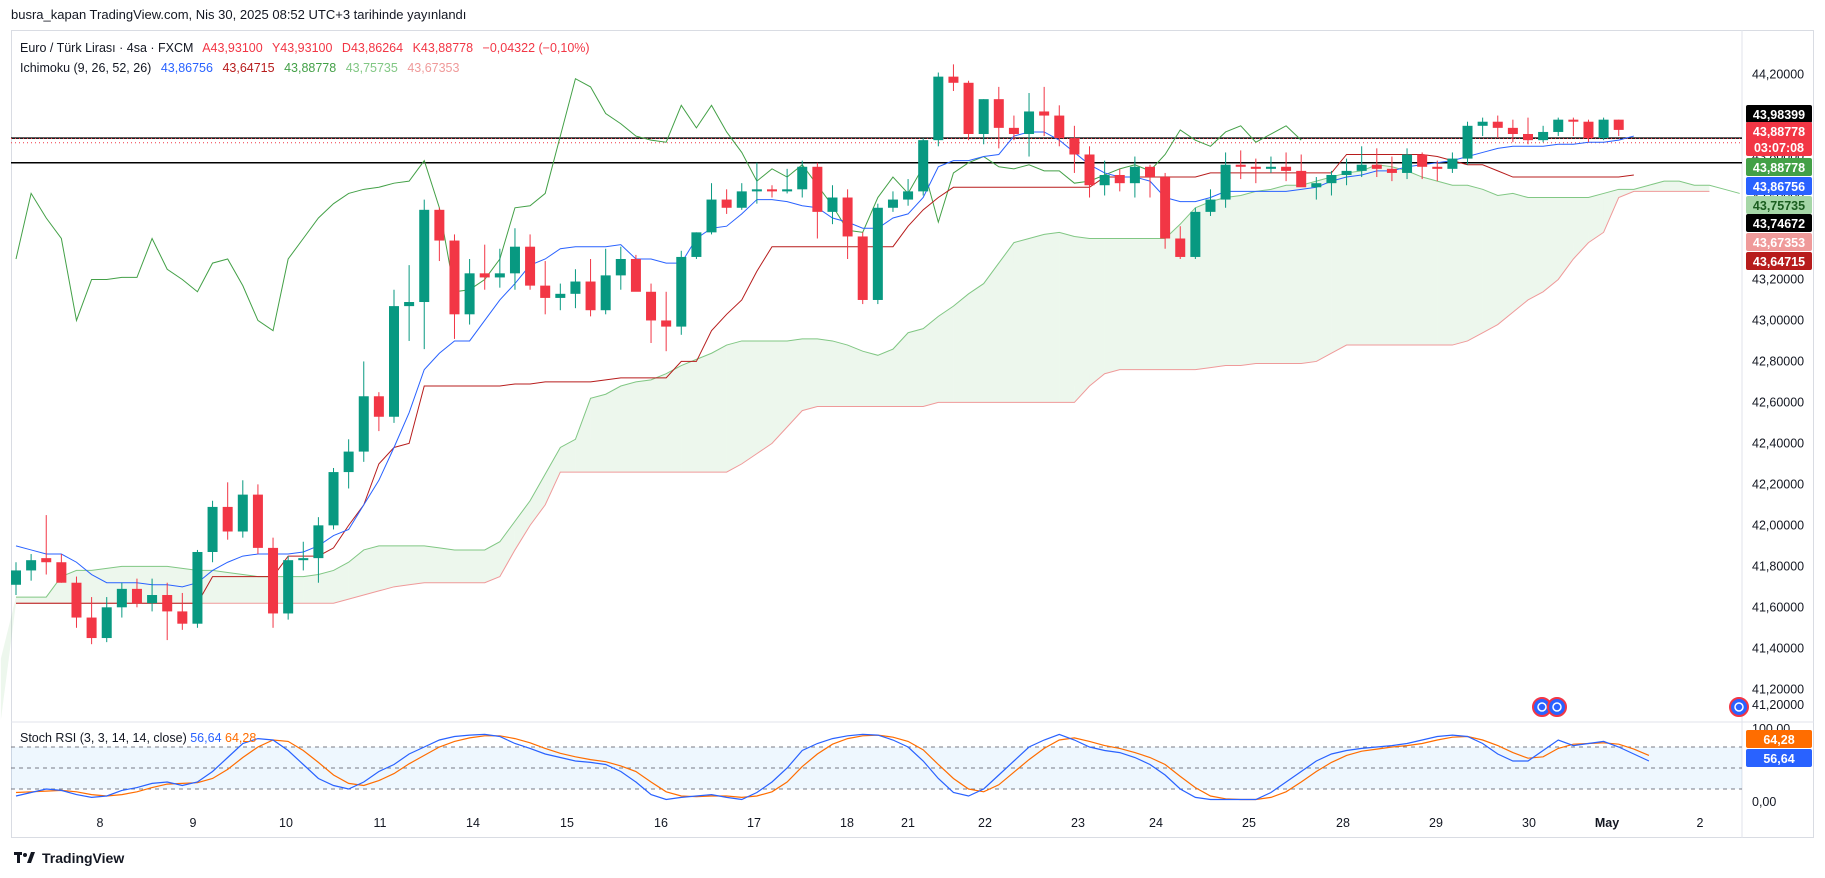 The image size is (1825, 878). Describe the element at coordinates (103, 738) in the screenshot. I see `rsi-label: Stoch RSI (3, 3, 14, 14, close)` at that location.